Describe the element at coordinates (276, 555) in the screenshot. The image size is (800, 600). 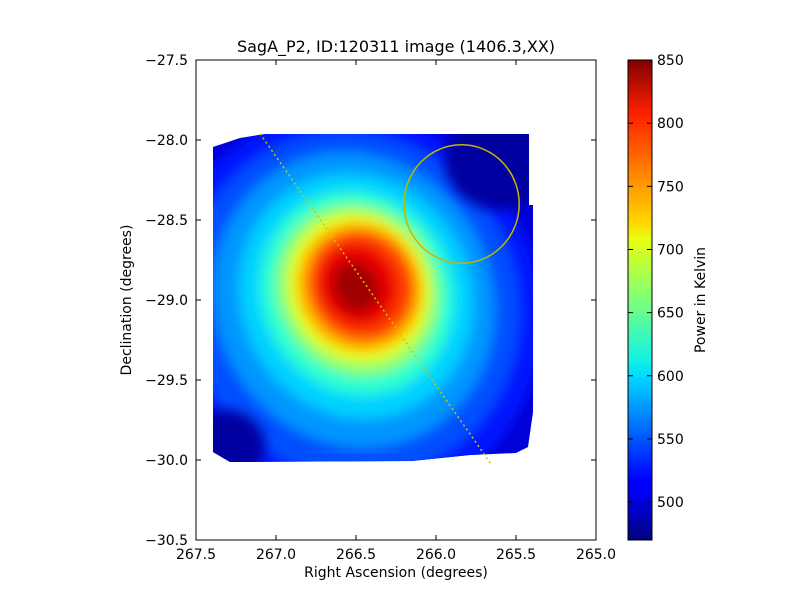
I see `x-tick-label: 267.0` at that location.